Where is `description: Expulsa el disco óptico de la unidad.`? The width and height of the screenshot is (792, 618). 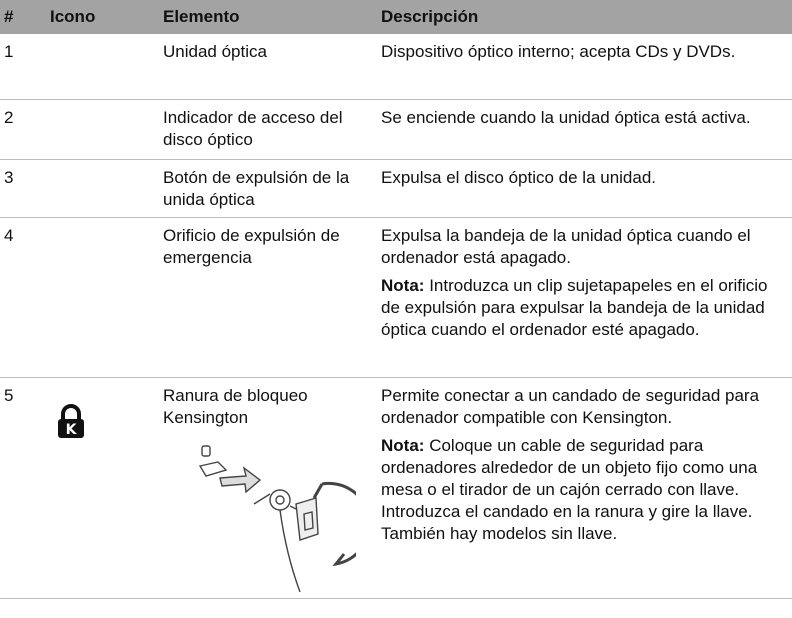
description: Expulsa el disco óptico de la unidad. is located at coordinates (519, 177).